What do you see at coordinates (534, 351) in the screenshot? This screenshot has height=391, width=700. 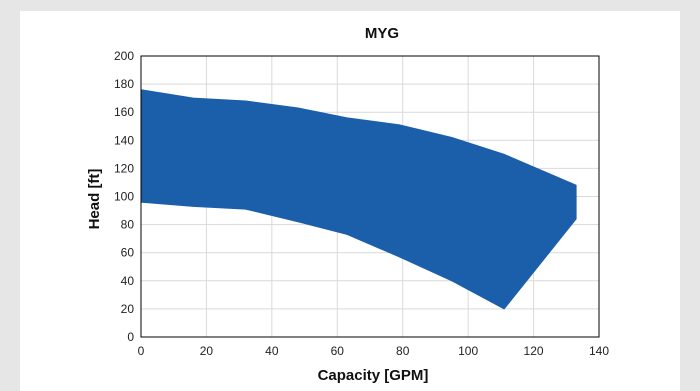 I see `x-tick-label: 120` at bounding box center [534, 351].